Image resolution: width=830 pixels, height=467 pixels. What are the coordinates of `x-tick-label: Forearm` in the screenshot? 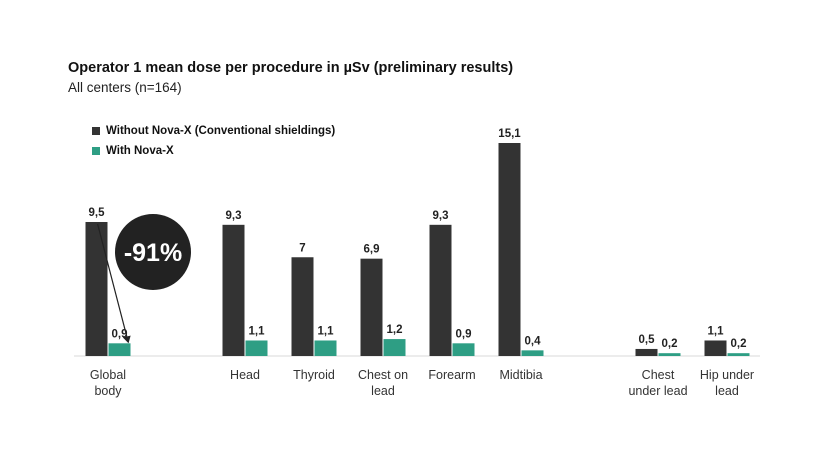 It's located at (451, 375).